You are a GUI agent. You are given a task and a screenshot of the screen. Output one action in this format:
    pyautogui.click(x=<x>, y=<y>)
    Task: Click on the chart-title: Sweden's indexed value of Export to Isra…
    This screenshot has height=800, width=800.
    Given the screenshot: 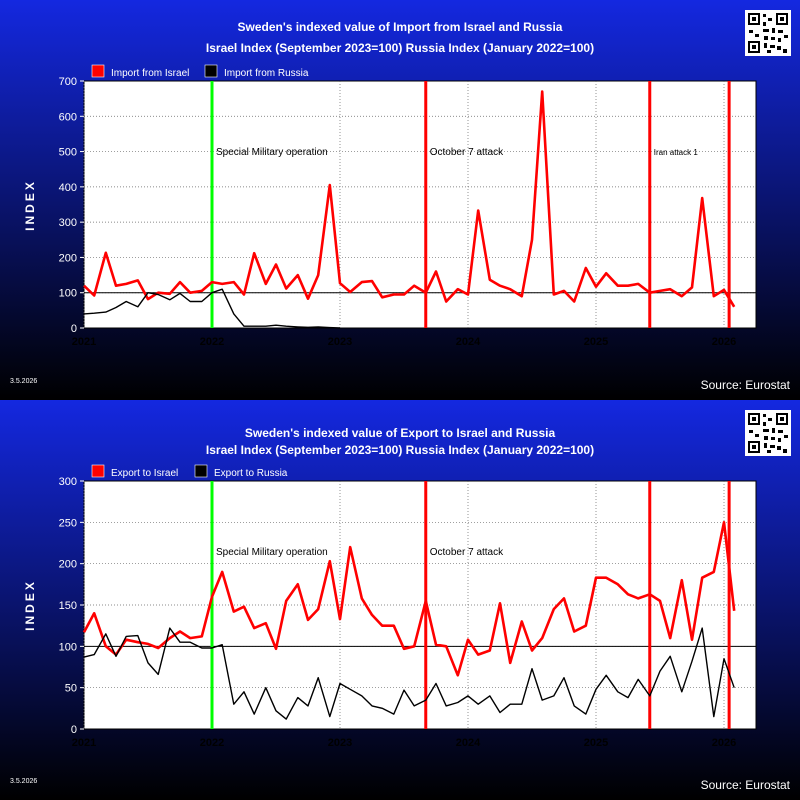 What is the action you would take?
    pyautogui.click(x=400, y=433)
    